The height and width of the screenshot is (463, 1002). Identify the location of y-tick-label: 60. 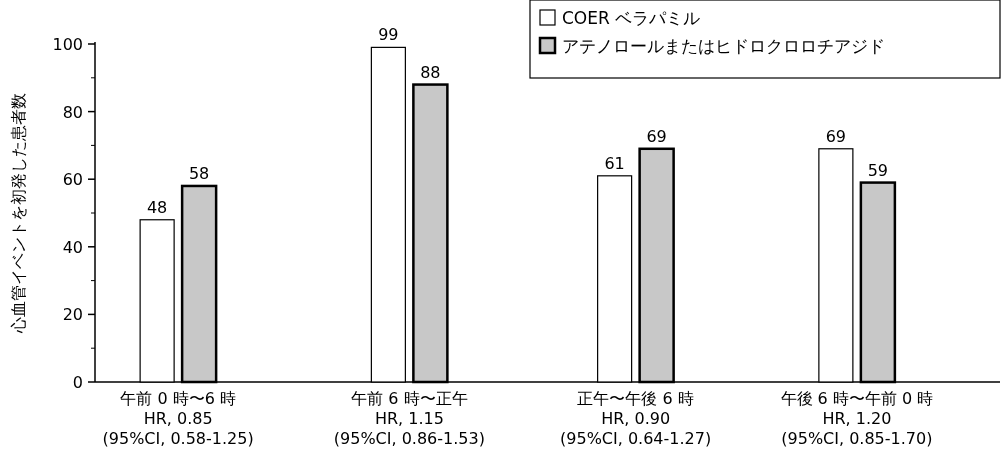
(72, 180).